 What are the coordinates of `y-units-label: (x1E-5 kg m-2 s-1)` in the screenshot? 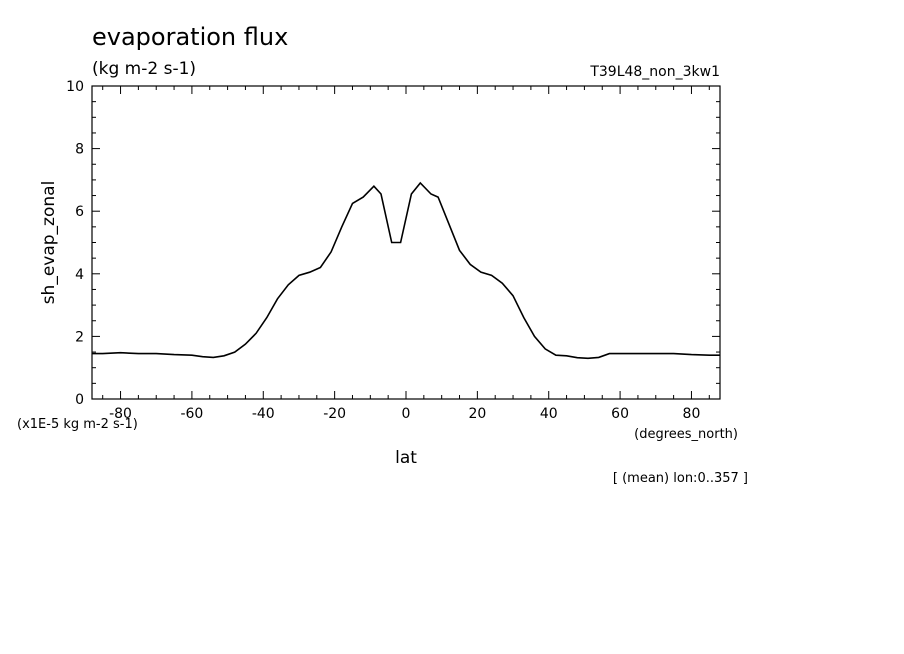 It's located at (77, 424).